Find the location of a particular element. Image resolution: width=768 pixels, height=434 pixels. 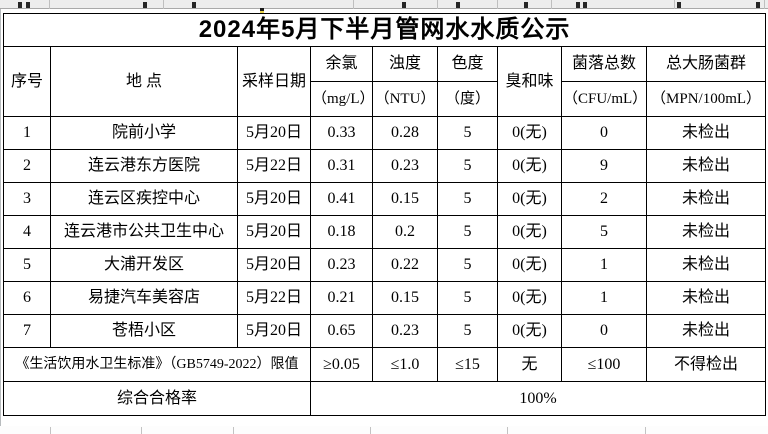

cell-serial: 4 is located at coordinates (27, 232).